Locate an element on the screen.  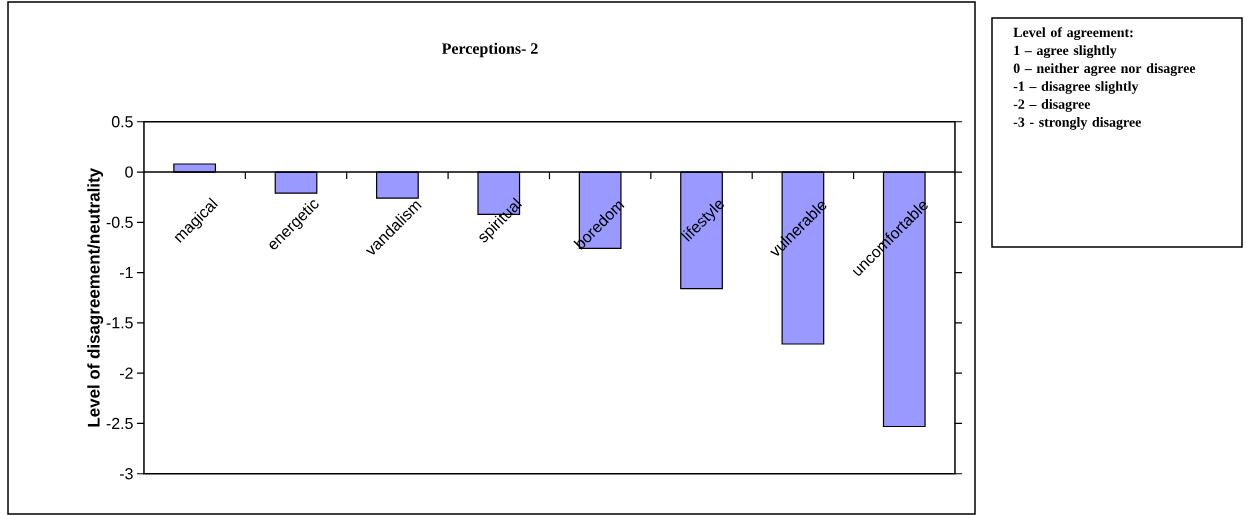
text: Level of agreement: is located at coordinates (1073, 34).